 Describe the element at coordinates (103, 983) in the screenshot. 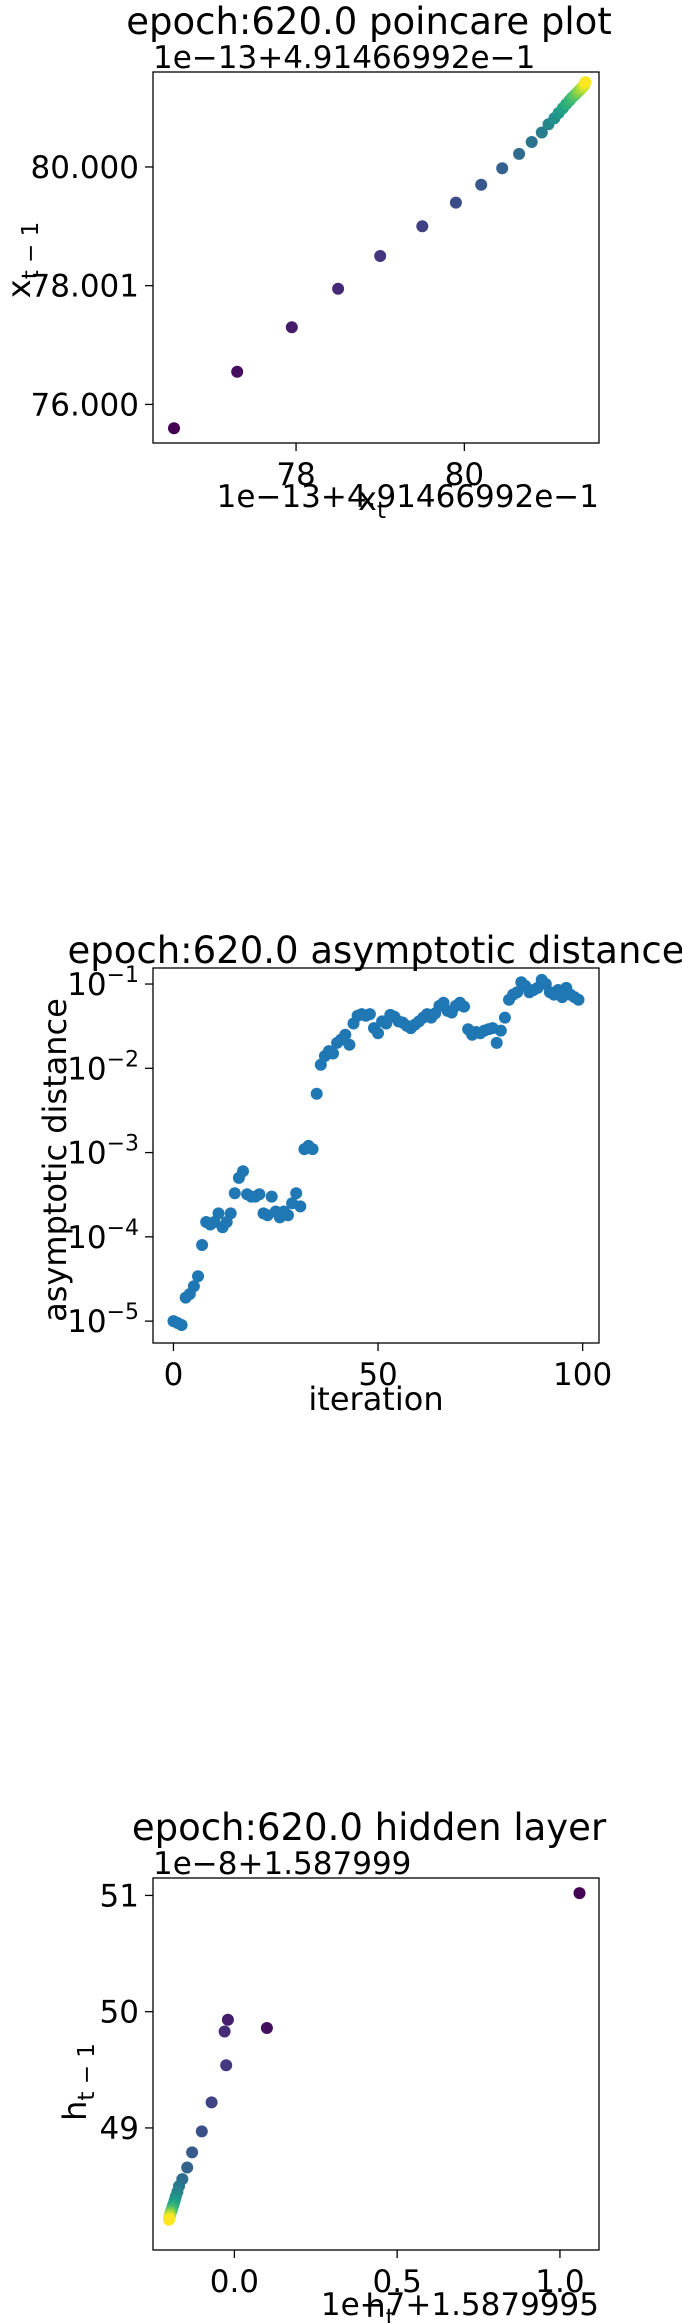

I see `y-tick-label: 10⁻¹` at that location.